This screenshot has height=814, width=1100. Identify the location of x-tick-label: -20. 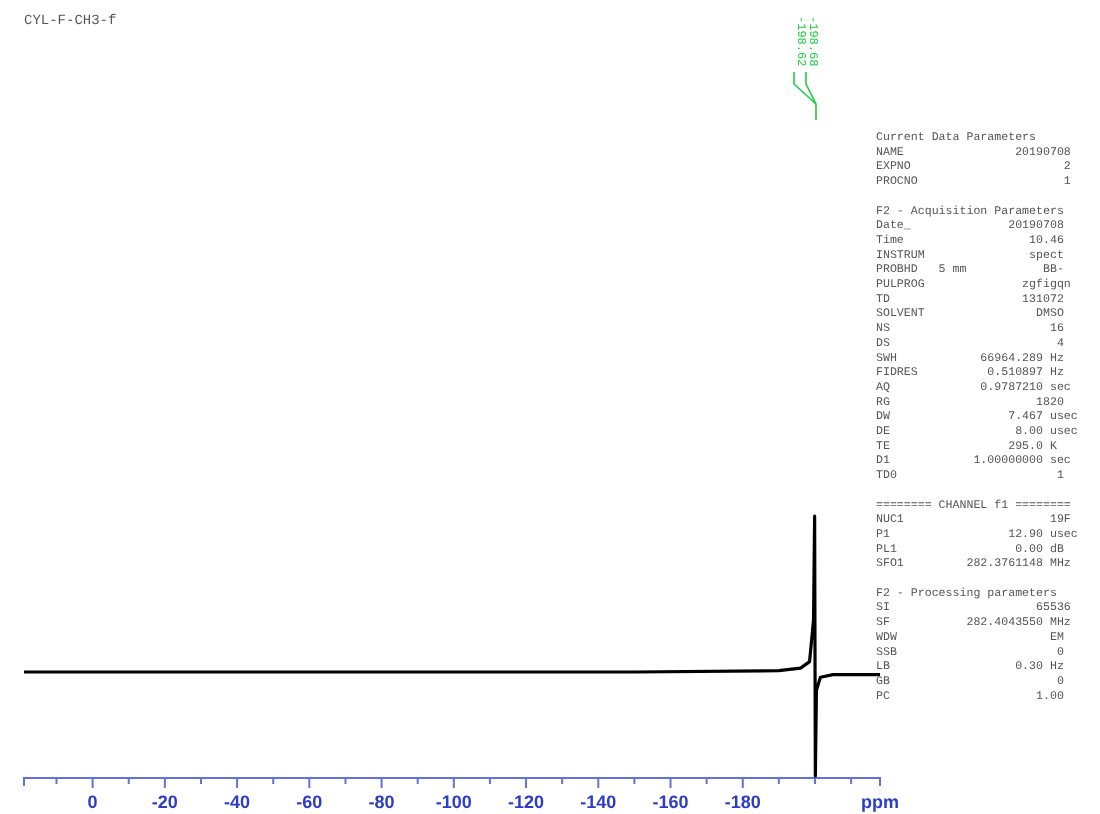
(164, 802).